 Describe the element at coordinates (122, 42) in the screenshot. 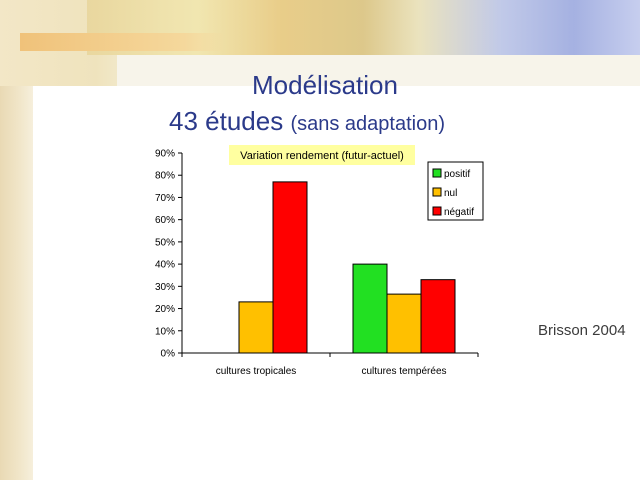

I see `header-accent-bar` at that location.